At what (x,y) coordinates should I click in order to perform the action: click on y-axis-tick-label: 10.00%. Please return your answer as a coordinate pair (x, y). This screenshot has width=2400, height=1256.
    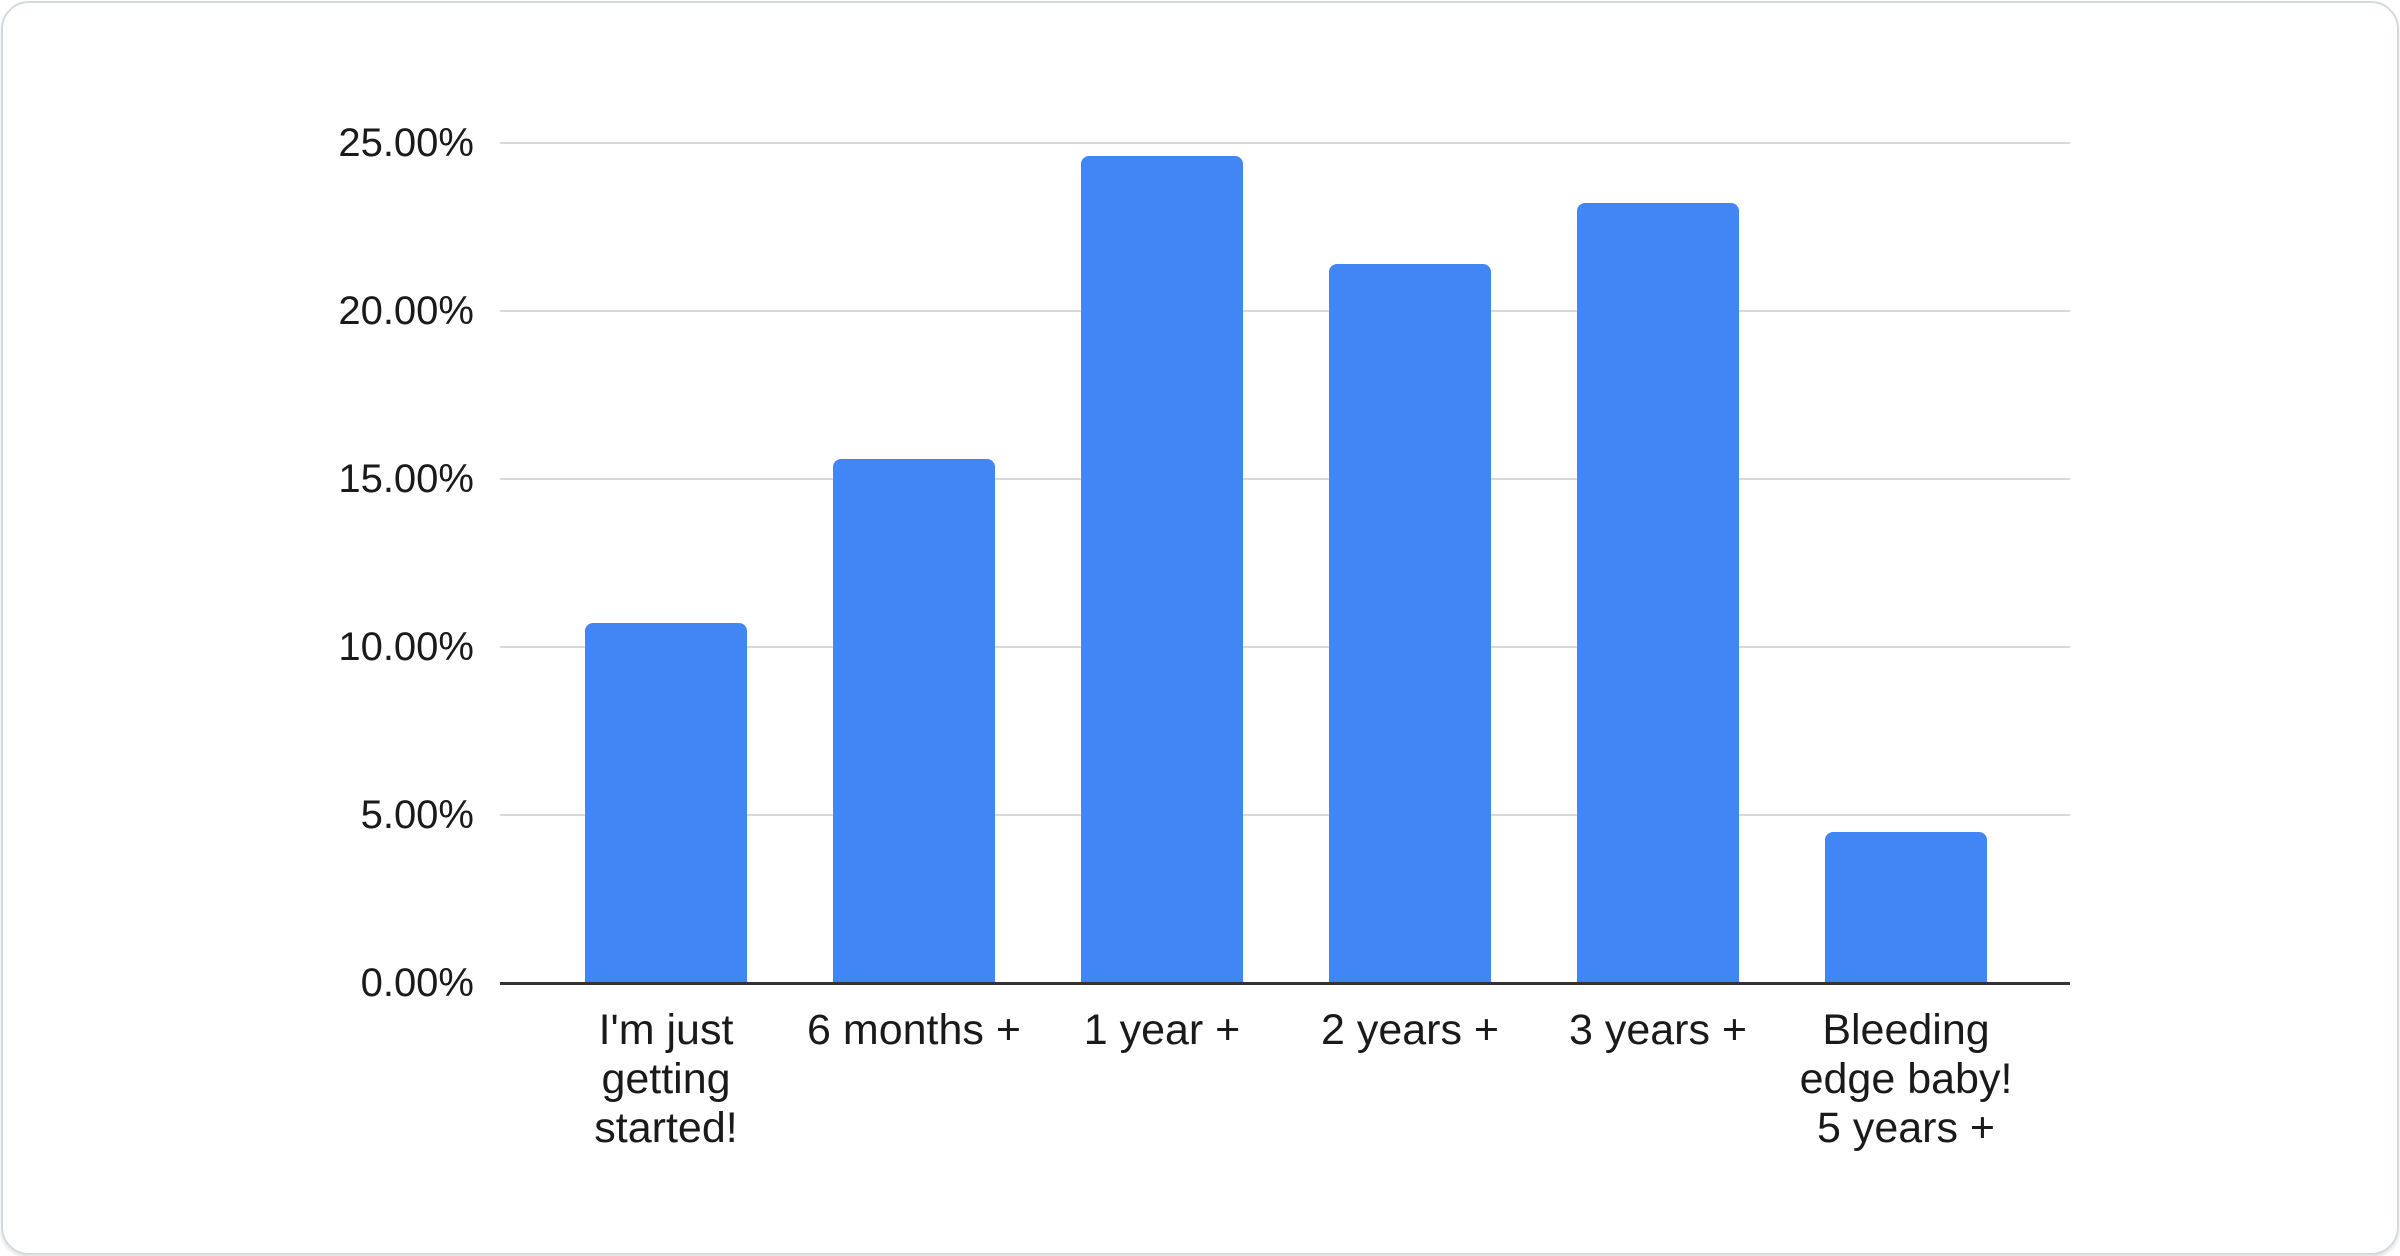
    Looking at the image, I should click on (406, 647).